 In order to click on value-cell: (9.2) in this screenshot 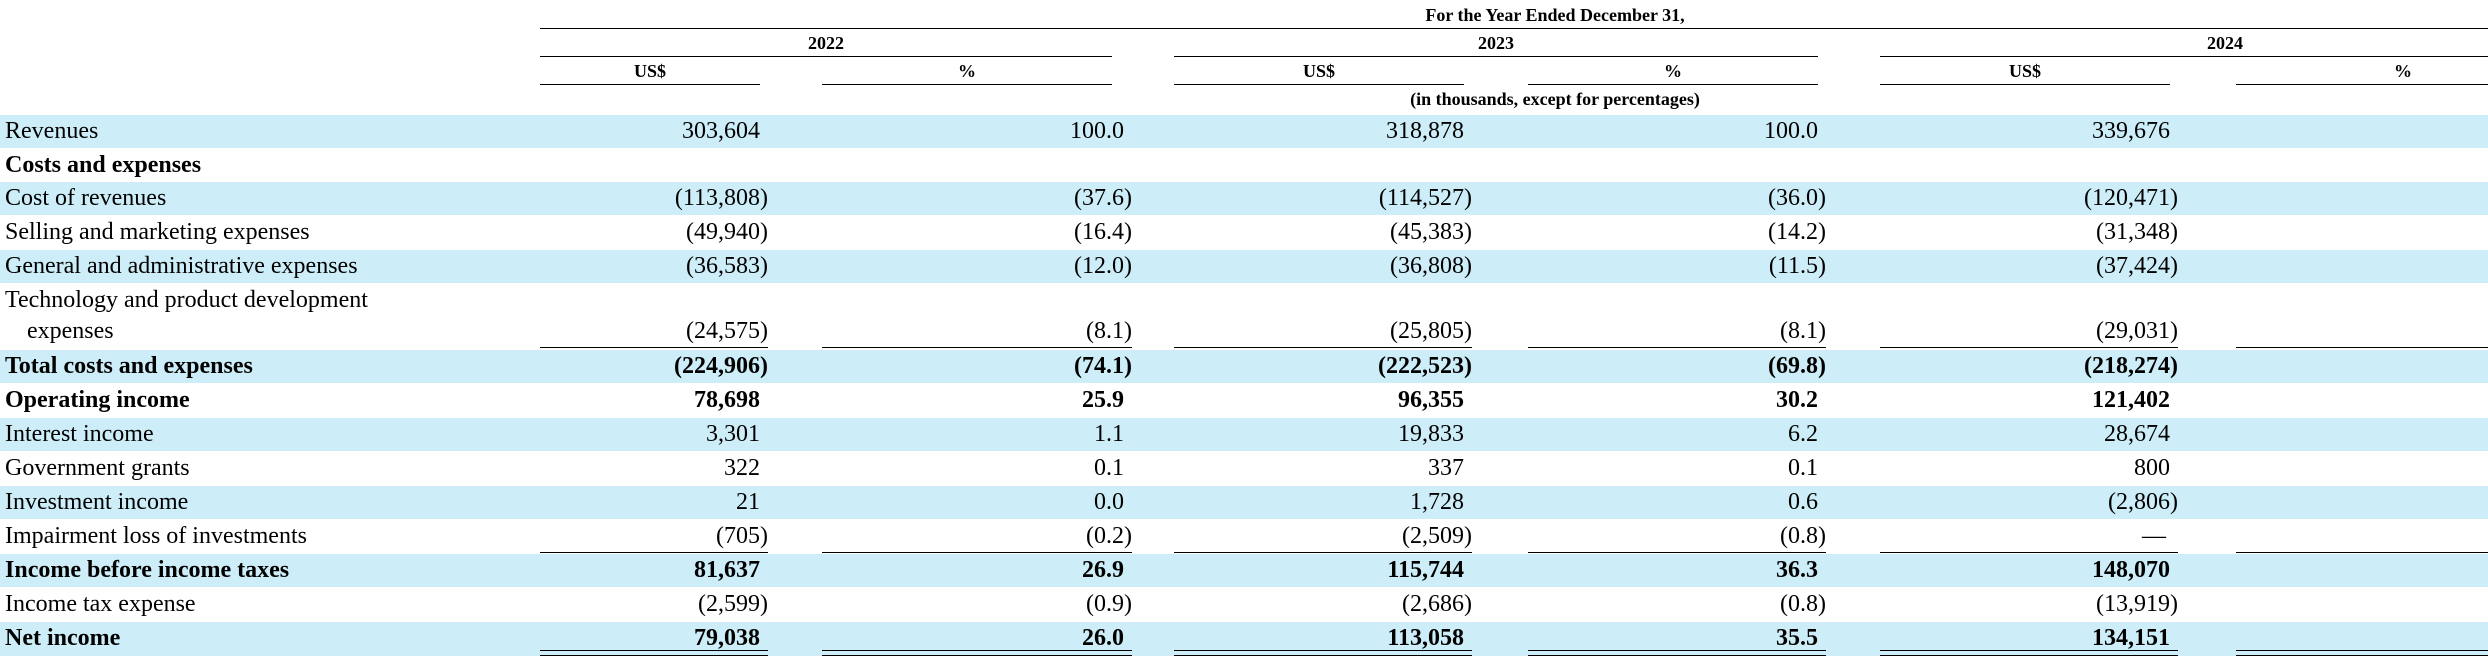, I will do `click(2399, 232)`.